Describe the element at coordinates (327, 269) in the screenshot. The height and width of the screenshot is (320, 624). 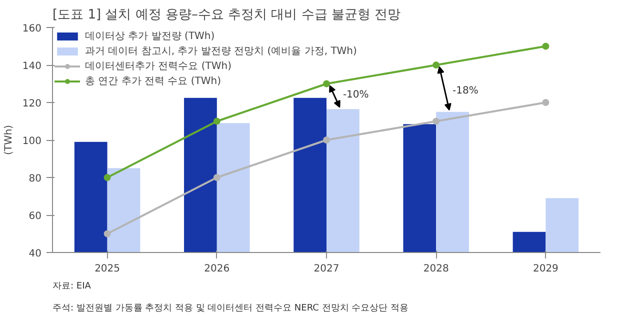
I see `x-tick-label: 2027` at that location.